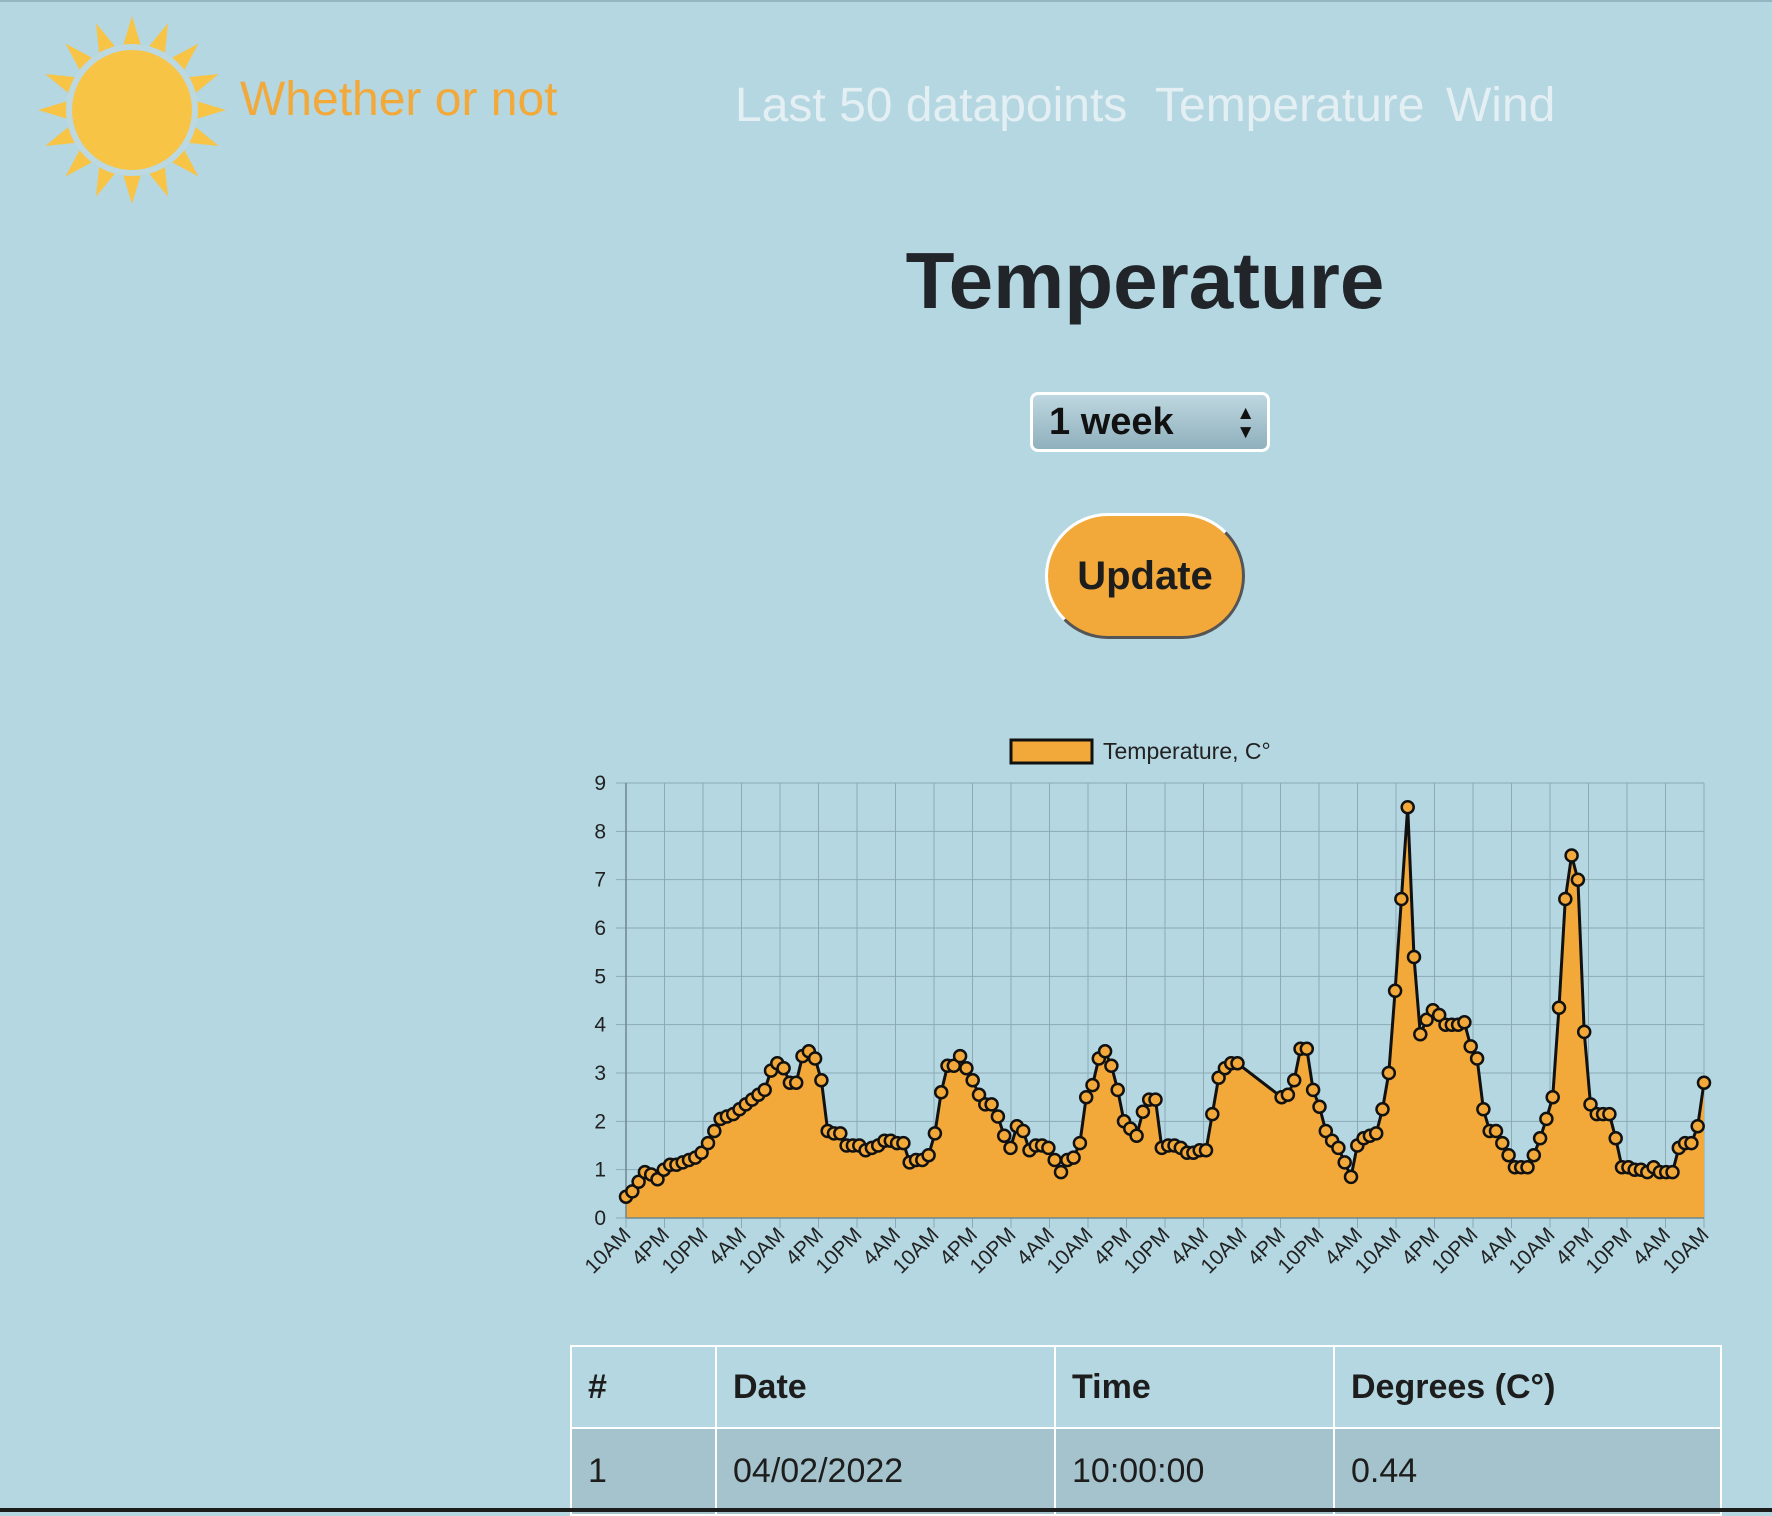 The height and width of the screenshot is (1516, 1772). What do you see at coordinates (1194, 1471) in the screenshot?
I see `cell-time: 10:00:00` at bounding box center [1194, 1471].